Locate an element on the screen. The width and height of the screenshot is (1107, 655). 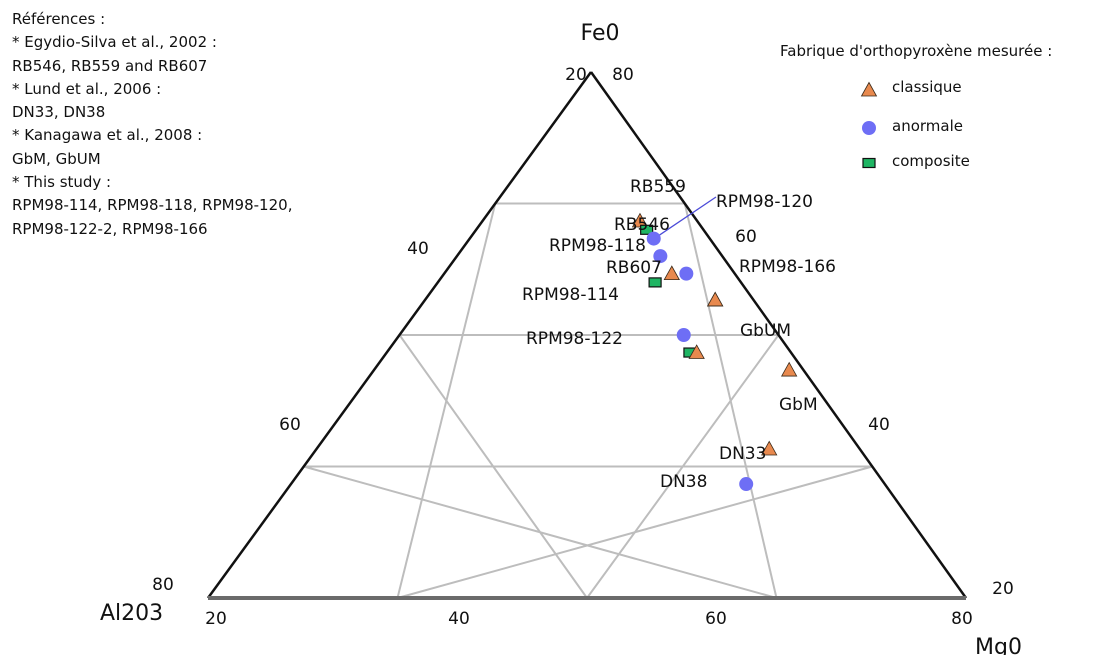
legend-marker-classique is located at coordinates (869, 89).